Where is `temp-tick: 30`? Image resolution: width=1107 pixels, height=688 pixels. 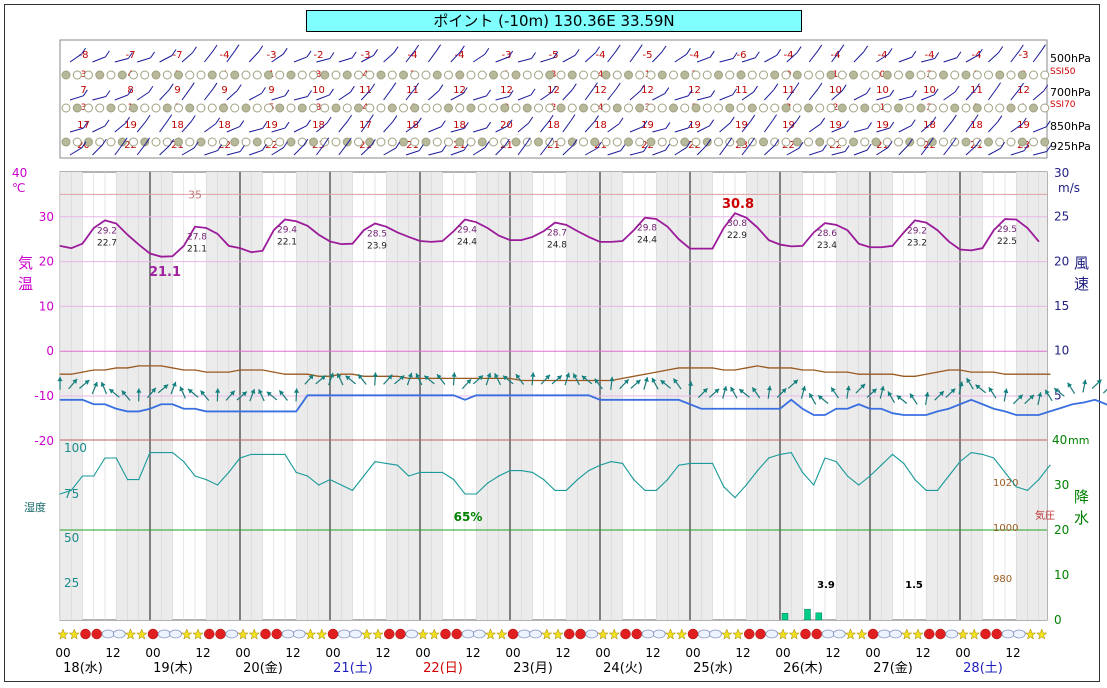
temp-tick: 30 is located at coordinates (46, 217).